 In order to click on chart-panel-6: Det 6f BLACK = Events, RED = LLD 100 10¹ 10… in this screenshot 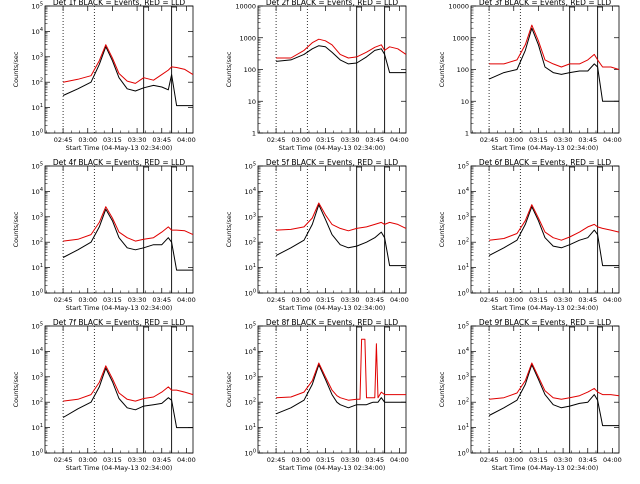, I will do `click(530, 235)`.